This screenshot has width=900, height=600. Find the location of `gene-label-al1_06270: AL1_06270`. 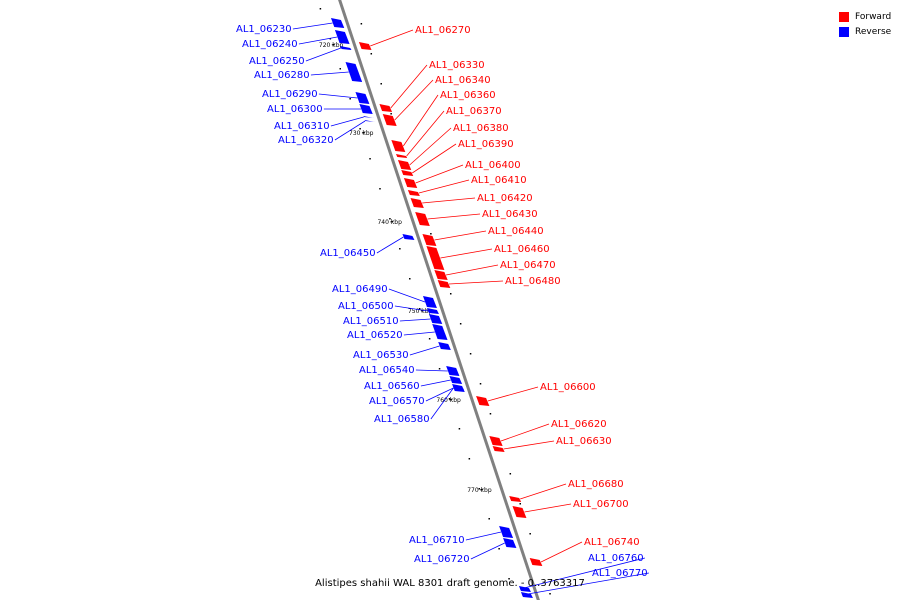

gene-label-al1_06270: AL1_06270 is located at coordinates (443, 30).